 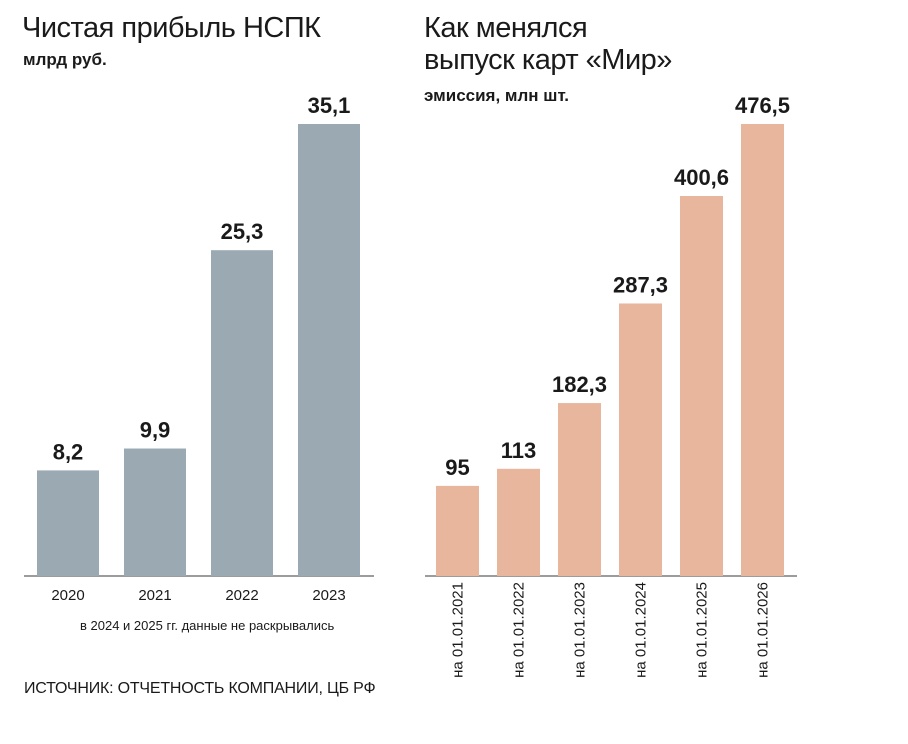 What do you see at coordinates (458, 630) in the screenshot?
I see `category-label-right-0: на 01.01.2021` at bounding box center [458, 630].